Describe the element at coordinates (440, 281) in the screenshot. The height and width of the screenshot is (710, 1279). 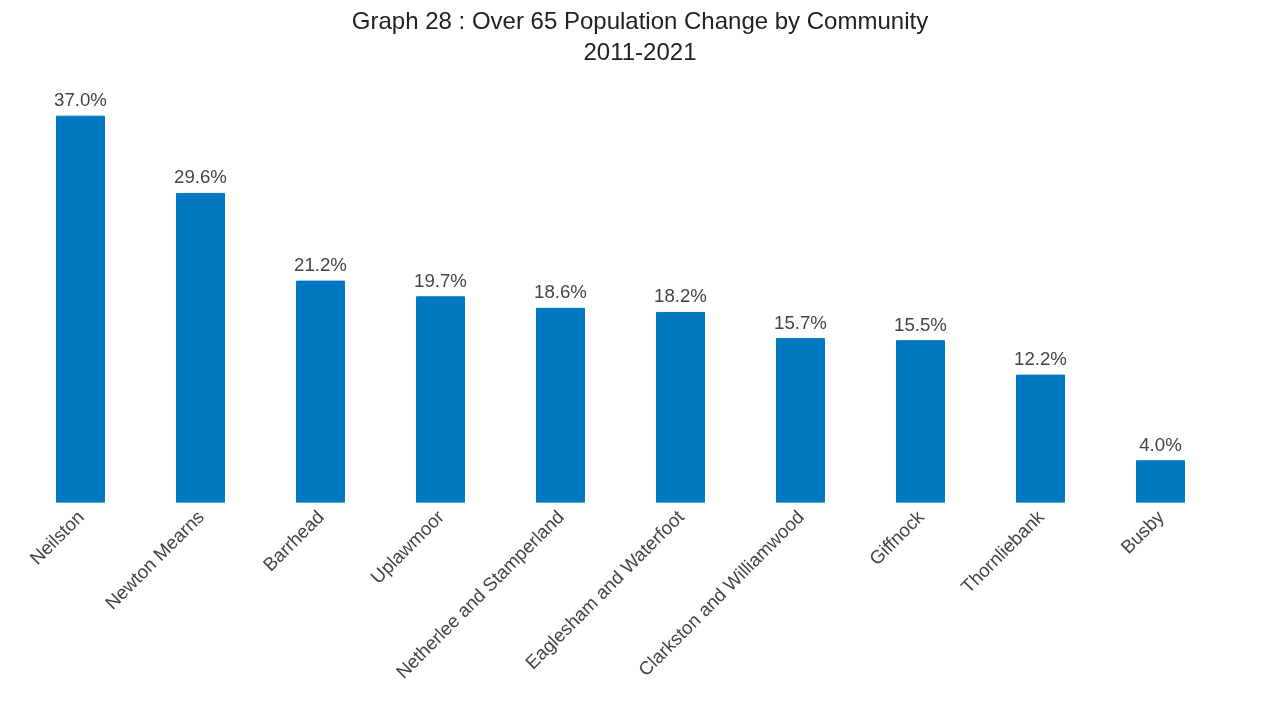
I see `data-label: 19.7%` at that location.